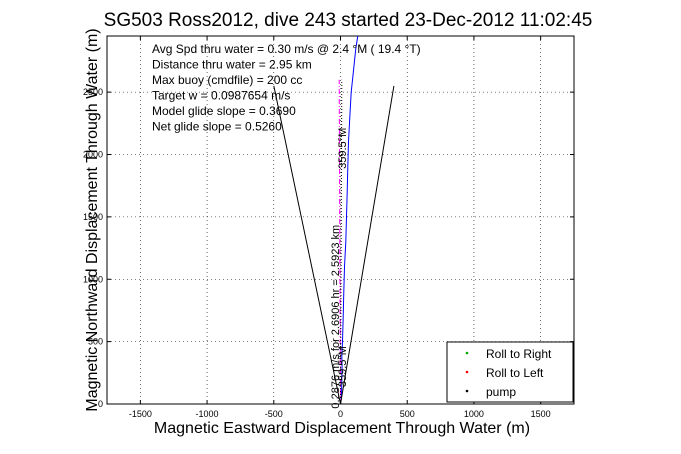 This screenshot has width=681, height=454. What do you see at coordinates (93, 279) in the screenshot?
I see `y-tick-label: 1000` at bounding box center [93, 279].